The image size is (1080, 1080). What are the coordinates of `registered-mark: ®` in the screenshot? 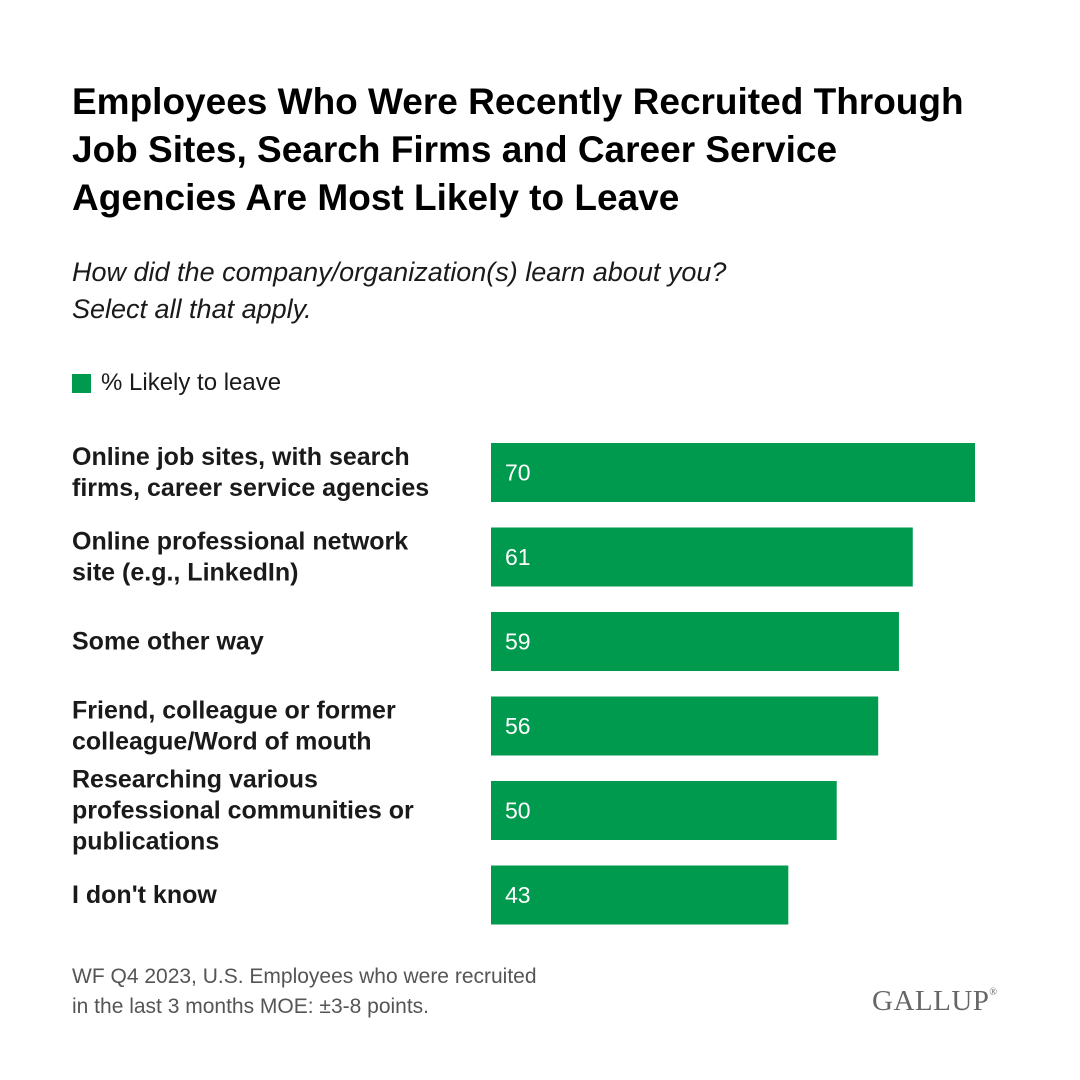 It's located at (993, 992).